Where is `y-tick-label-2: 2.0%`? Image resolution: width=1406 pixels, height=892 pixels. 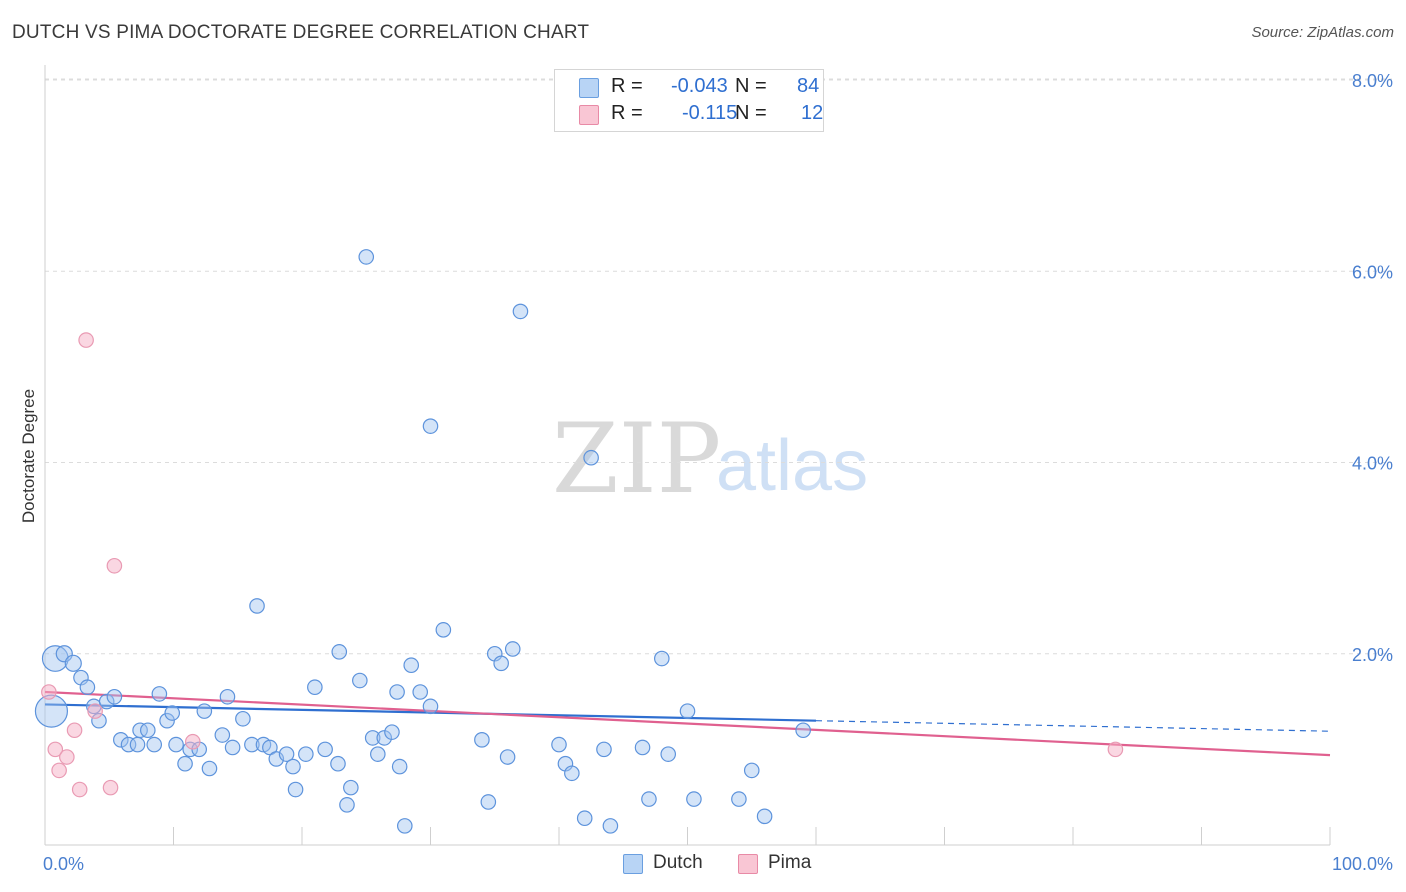 y-tick-label-2: 2.0% is located at coordinates (1372, 655).